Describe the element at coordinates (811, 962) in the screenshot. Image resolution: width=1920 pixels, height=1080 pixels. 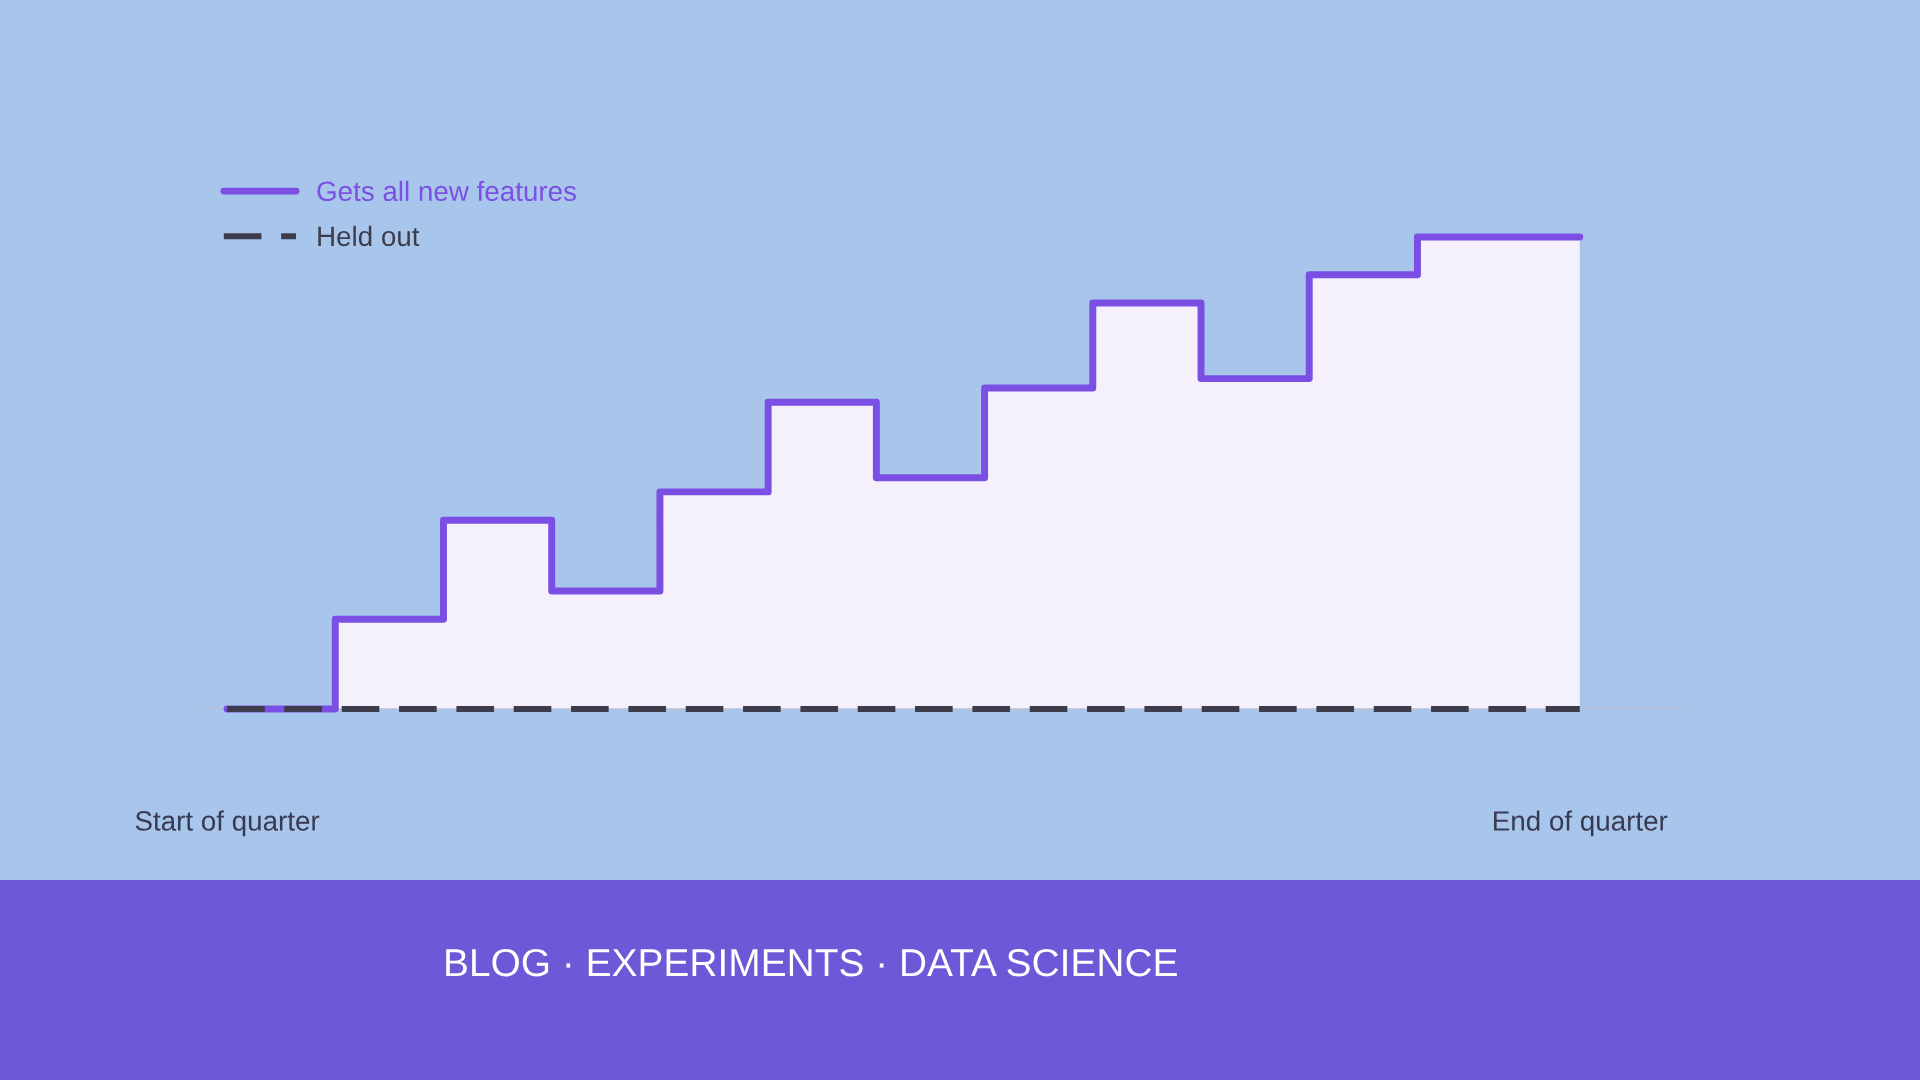
I see `text: BLOG · EXPERIMENTS · DATA SCIENCE` at that location.